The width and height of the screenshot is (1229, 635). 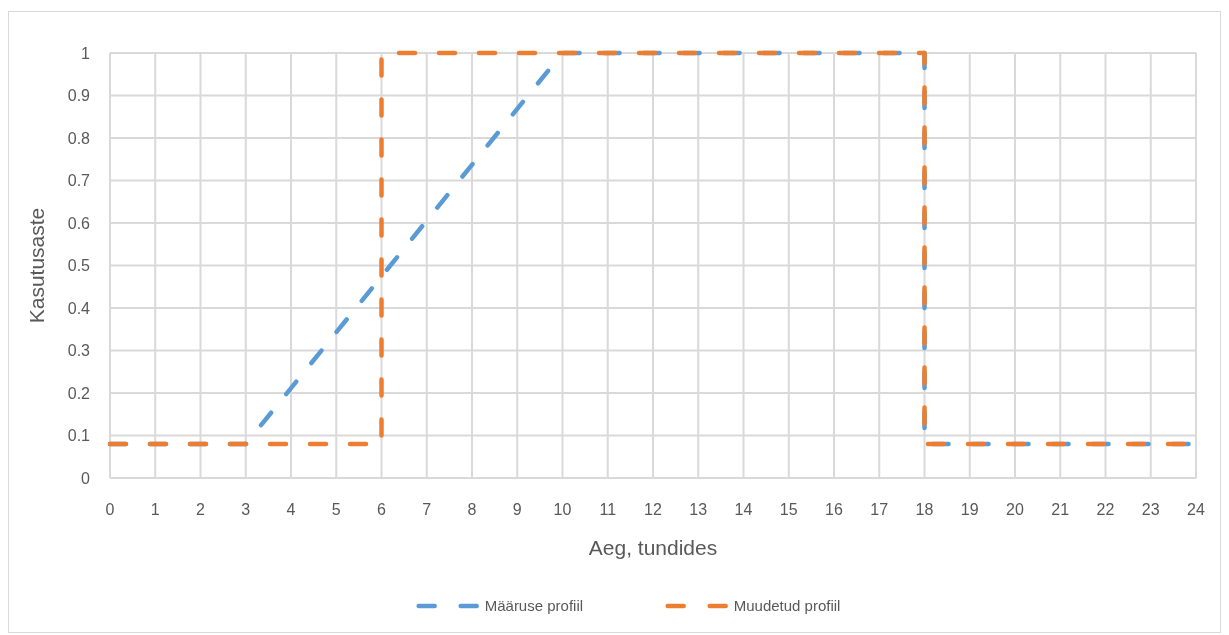 I want to click on x-tick-label: 7, so click(x=427, y=509).